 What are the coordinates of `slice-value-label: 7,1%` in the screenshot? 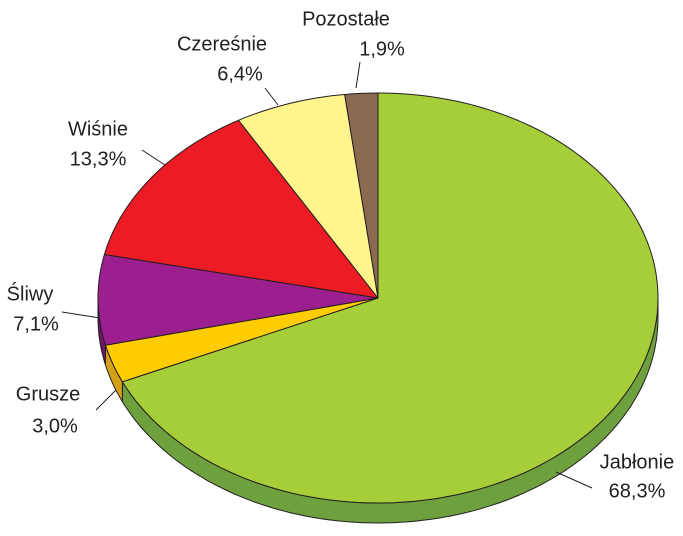 It's located at (36, 324).